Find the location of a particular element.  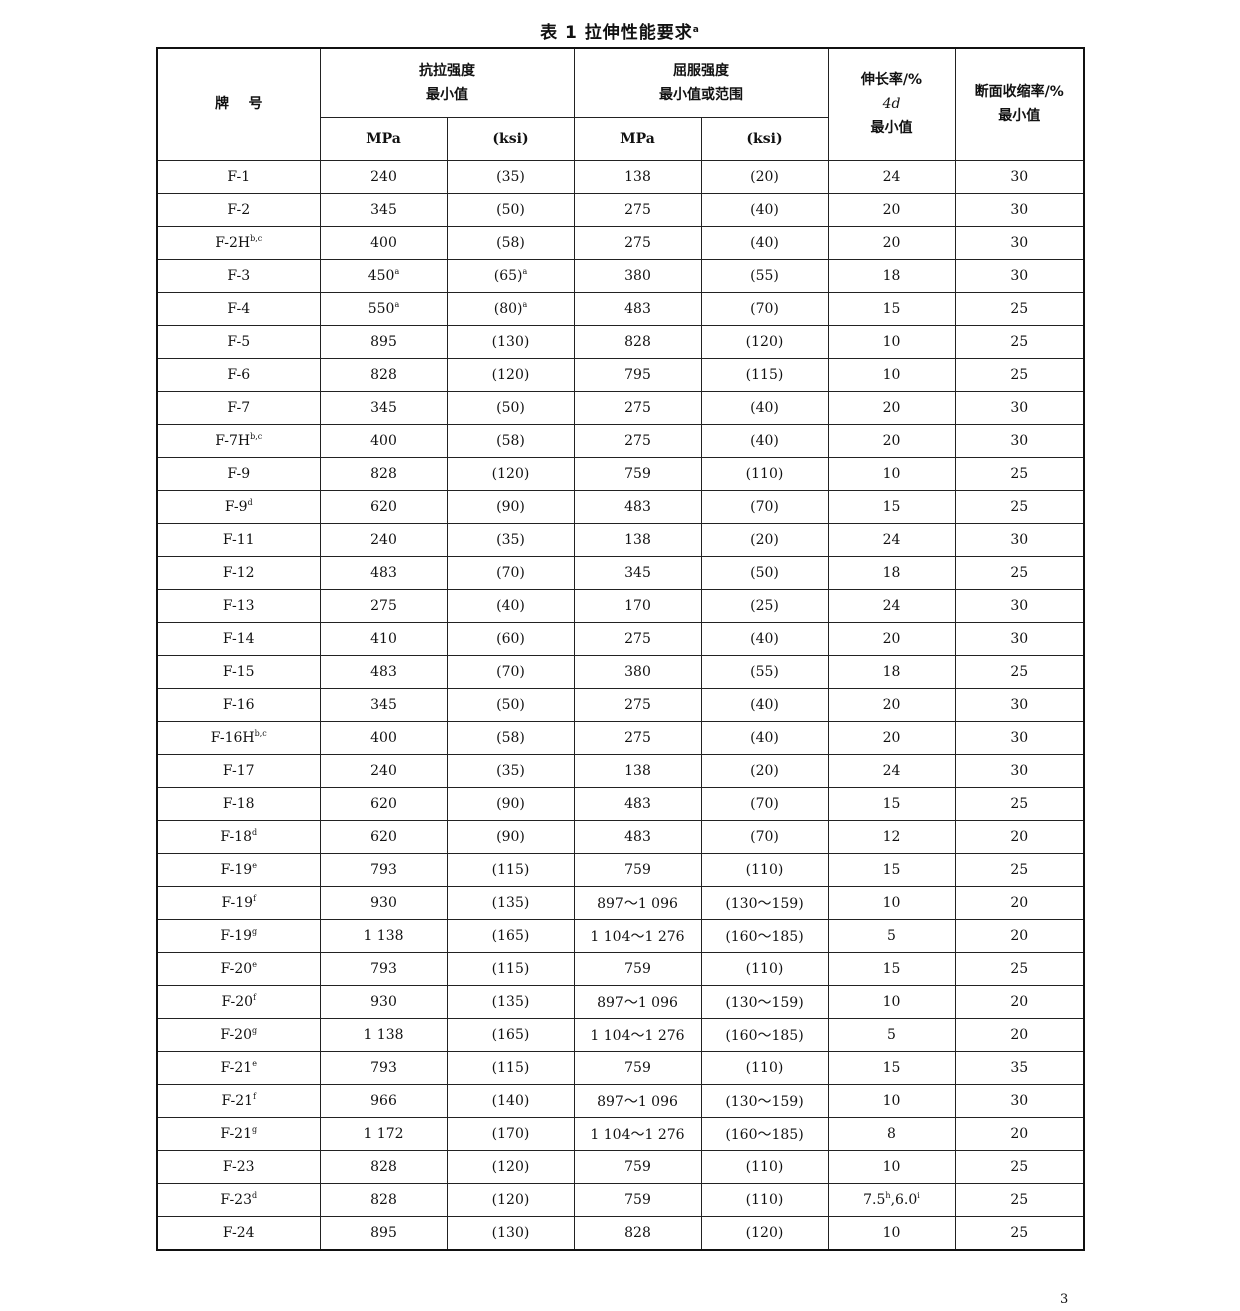

cell-yield-mpa: 275 is located at coordinates (637, 209).